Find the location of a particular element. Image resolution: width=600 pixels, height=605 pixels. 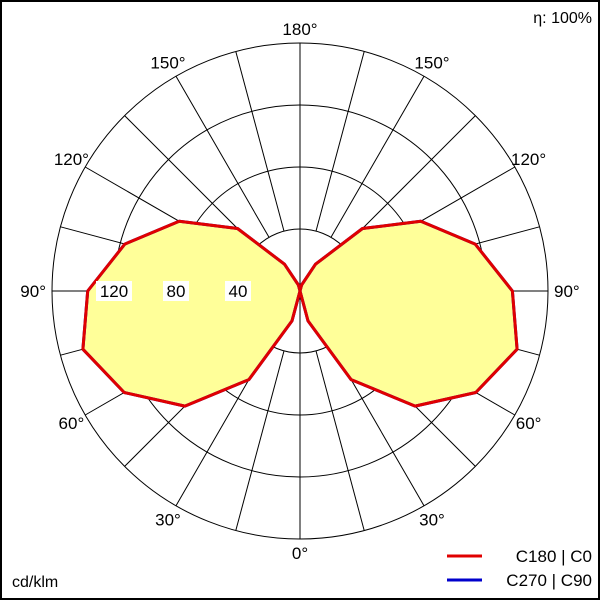

legend: C180 | C0 C270 | C90 is located at coordinates (519, 568).